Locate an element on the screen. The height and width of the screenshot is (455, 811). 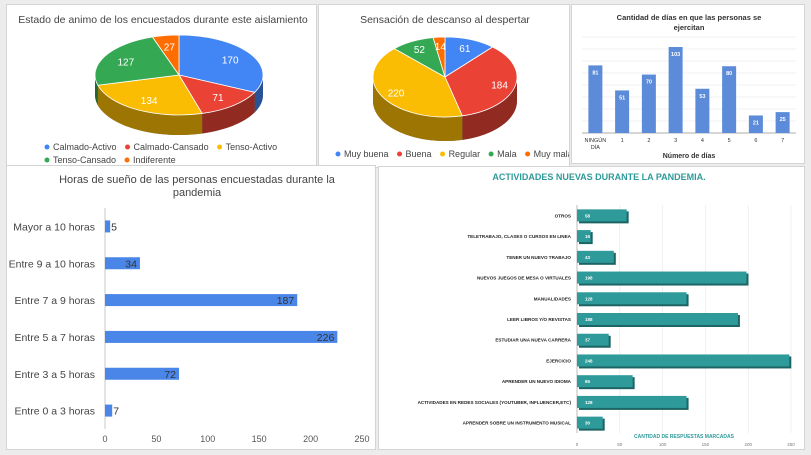
x-tick-label: 6 is located at coordinates (755, 141).